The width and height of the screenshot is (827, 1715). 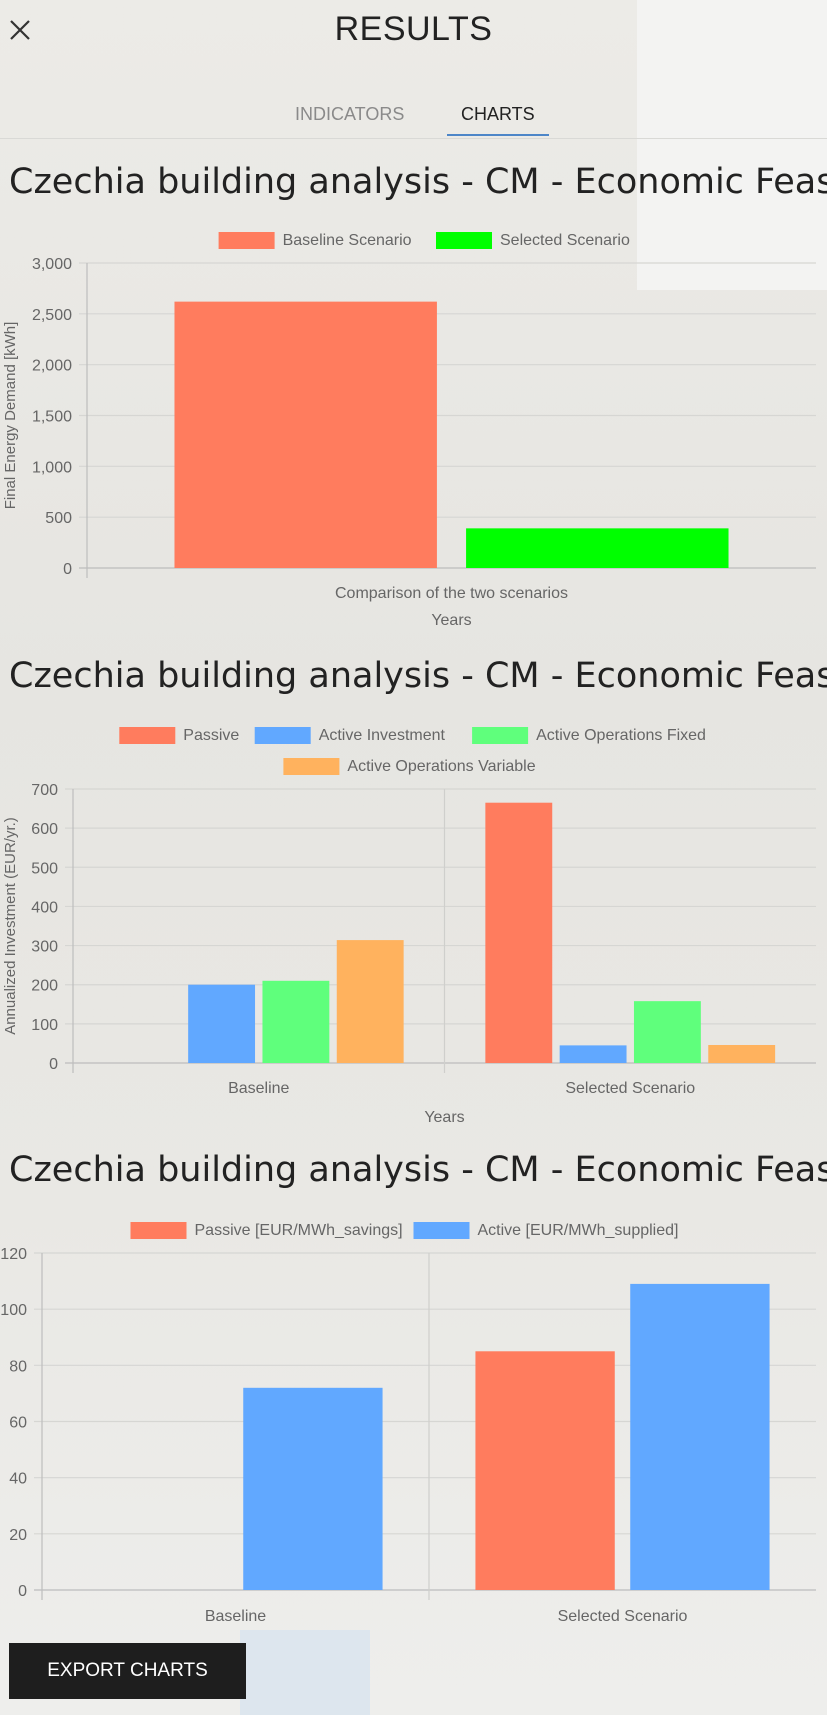 I want to click on y-tick-label: 700, so click(x=44, y=790).